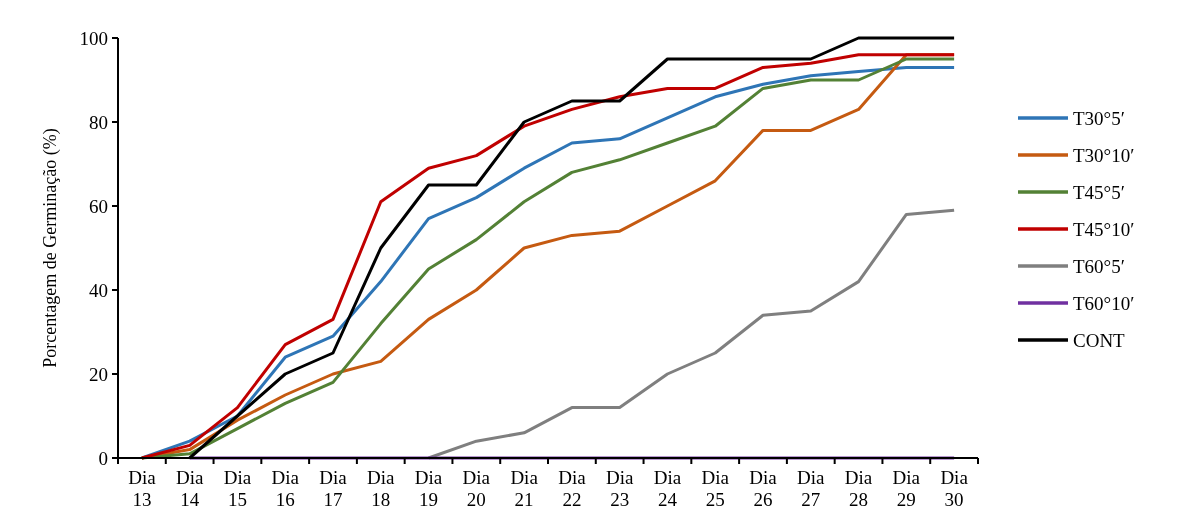  I want to click on legend-label: CONT, so click(1099, 341).